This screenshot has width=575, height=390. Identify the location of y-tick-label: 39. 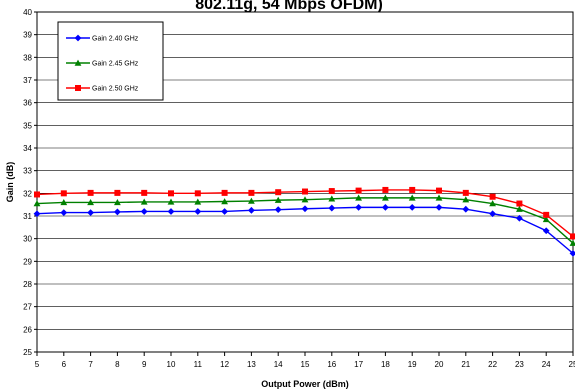
(27, 35).